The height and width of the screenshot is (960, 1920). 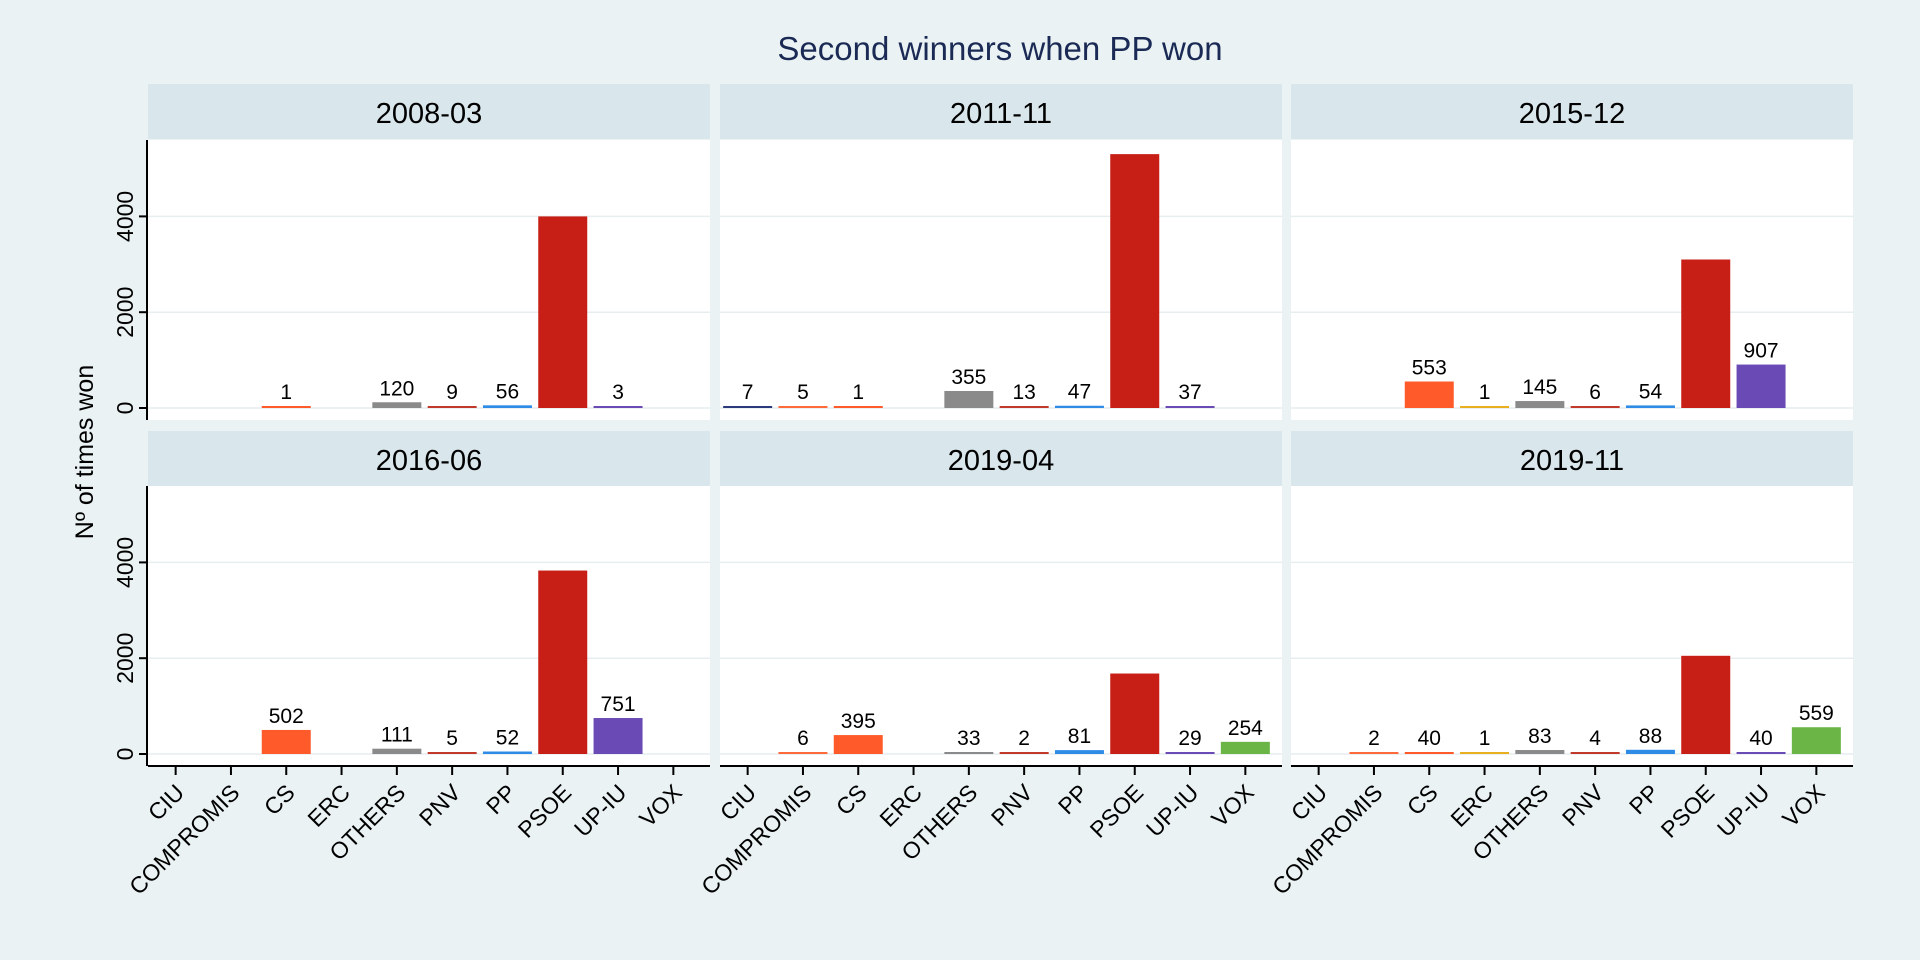 What do you see at coordinates (858, 721) in the screenshot?
I see `value-label-2019-04-CS: 395` at bounding box center [858, 721].